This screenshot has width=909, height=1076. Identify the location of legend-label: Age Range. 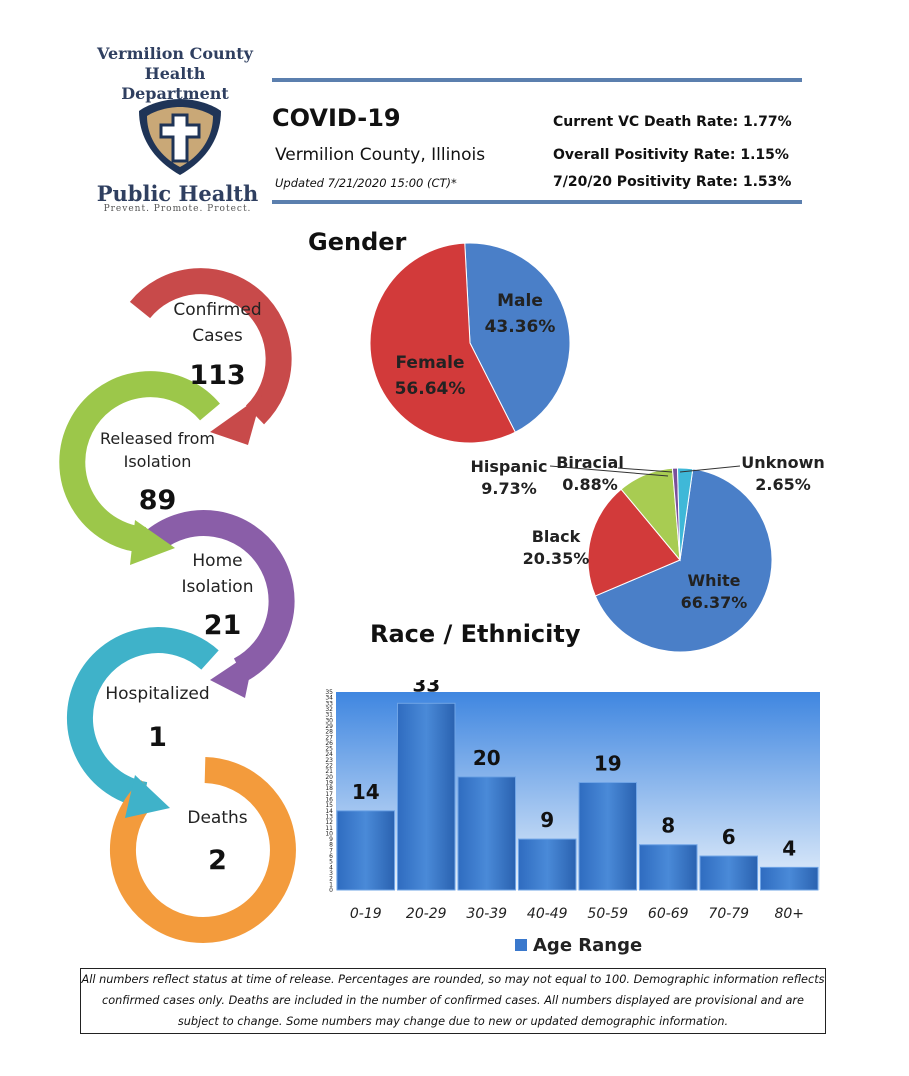
(588, 945).